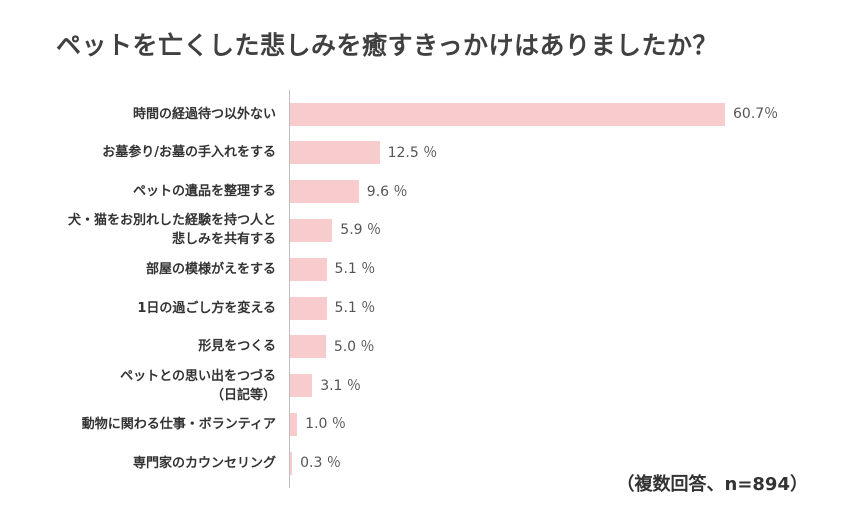 This screenshot has height=520, width=842. Describe the element at coordinates (171, 230) in the screenshot. I see `category-label: 犬・猫をお別れした経験を持つ人と 悲しみを共有する` at that location.